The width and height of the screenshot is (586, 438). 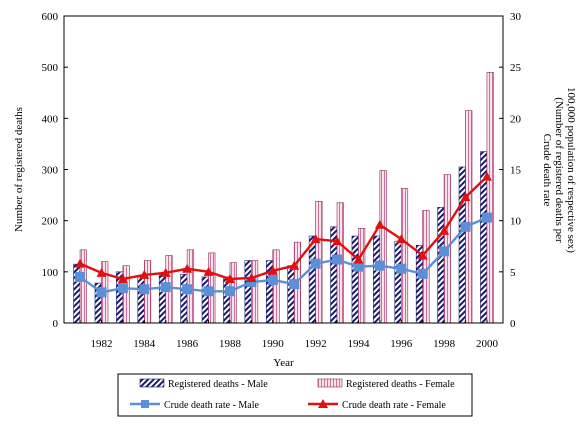 I want to click on point-crude-male-1990, so click(x=272, y=280).